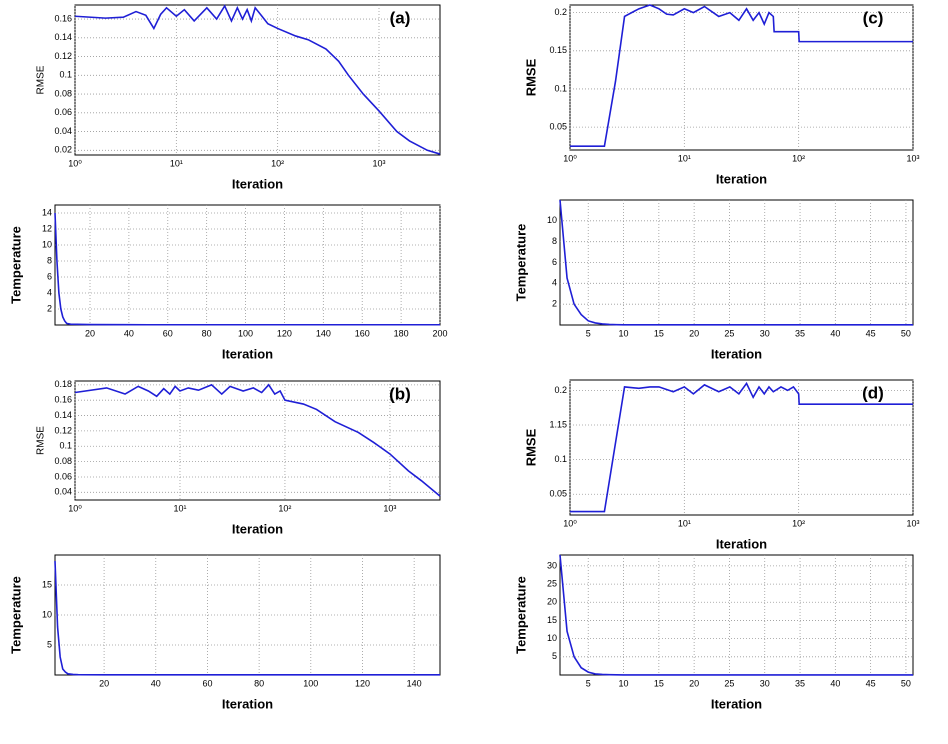  What do you see at coordinates (552, 583) in the screenshot?
I see `y-tick-label: 25` at bounding box center [552, 583].